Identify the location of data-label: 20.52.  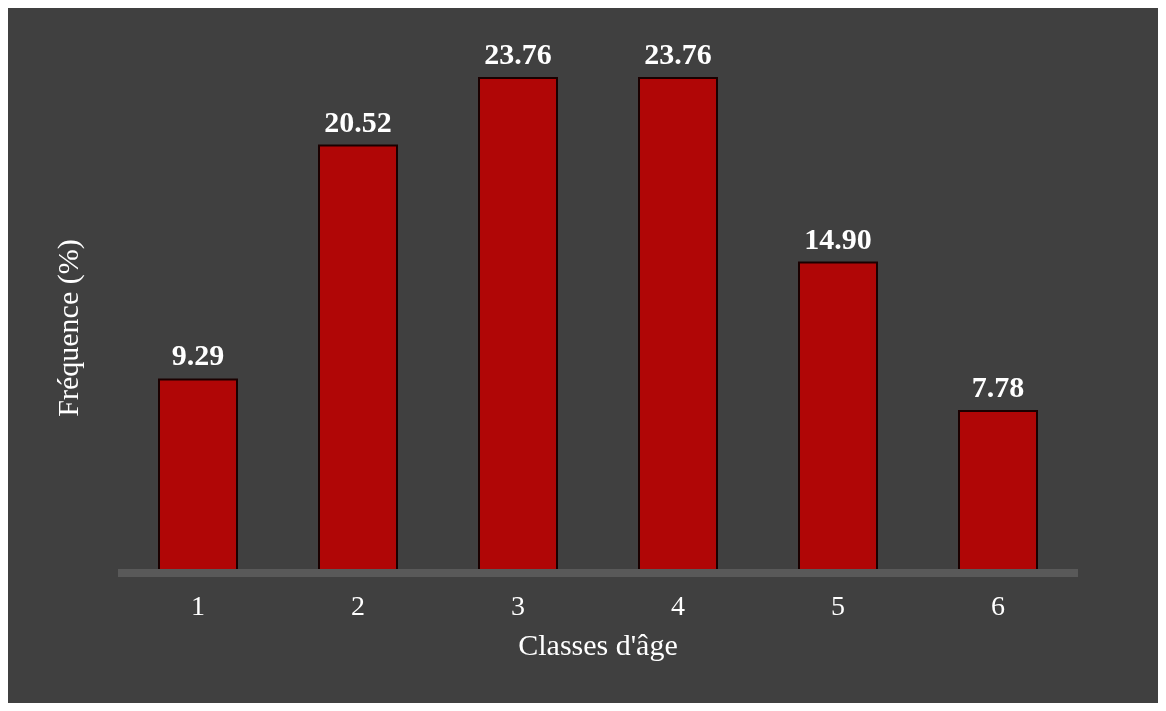
(358, 121).